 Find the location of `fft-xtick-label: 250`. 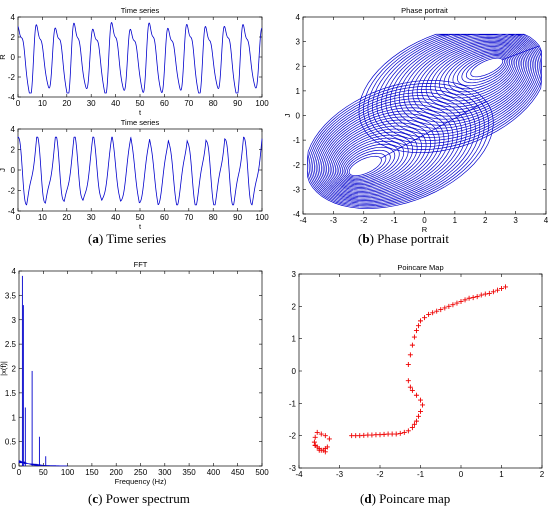

fft-xtick-label: 250 is located at coordinates (141, 472).